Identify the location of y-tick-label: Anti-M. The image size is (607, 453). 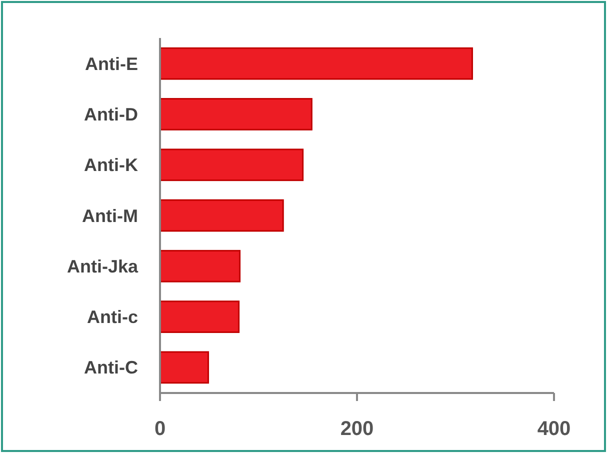
(110, 216).